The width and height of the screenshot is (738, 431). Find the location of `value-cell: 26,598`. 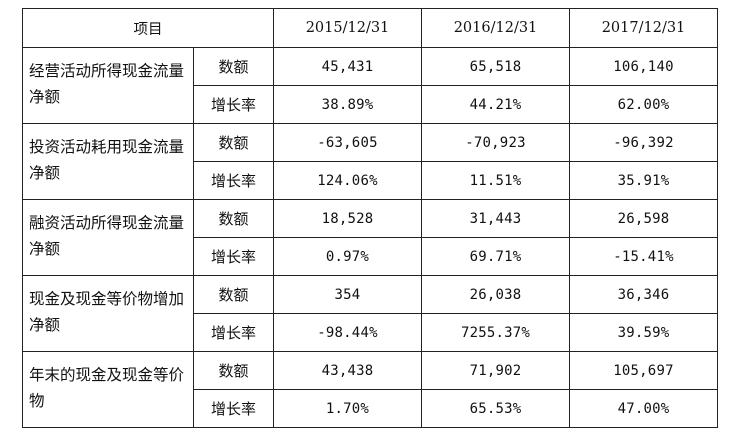

value-cell: 26,598 is located at coordinates (643, 218).